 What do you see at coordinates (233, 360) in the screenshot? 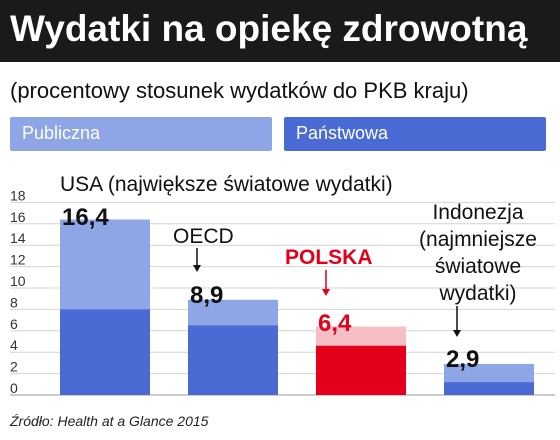
I see `bar-panstwowa-oecd` at bounding box center [233, 360].